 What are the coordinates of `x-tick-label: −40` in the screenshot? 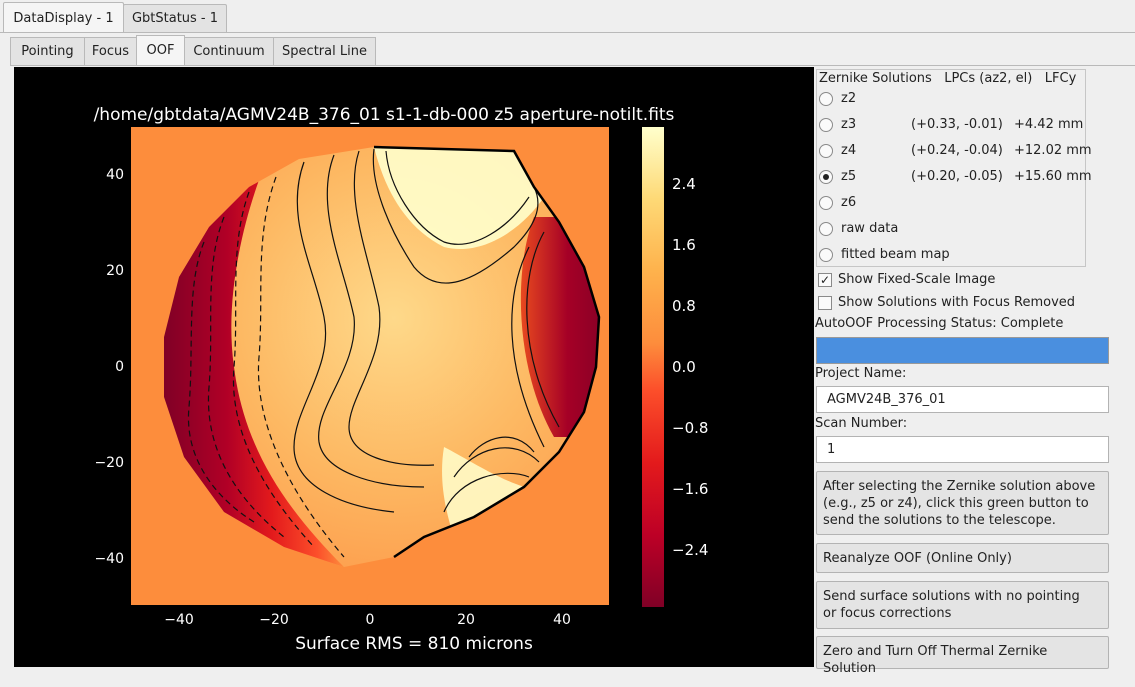 It's located at (179, 620).